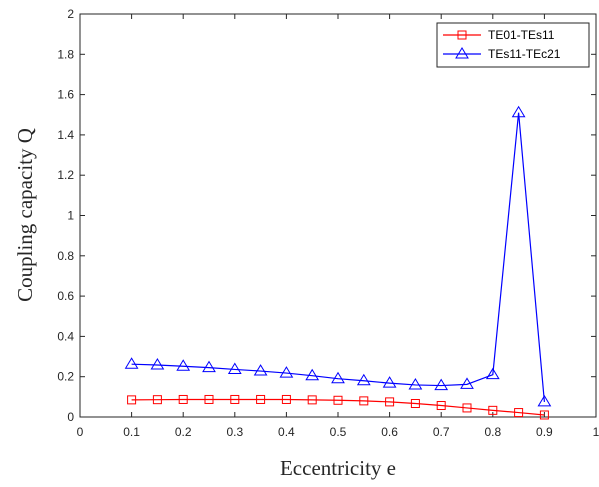  I want to click on y-tick-label: 1, so click(70, 216).